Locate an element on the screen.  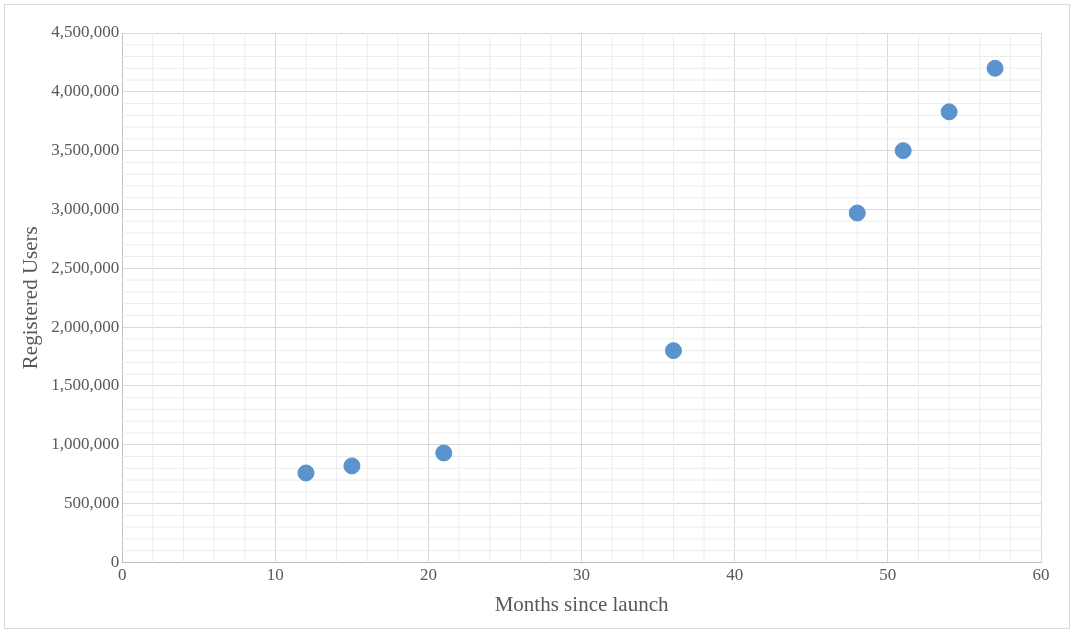
y-tick-label: 3,500,000 is located at coordinates (85, 150).